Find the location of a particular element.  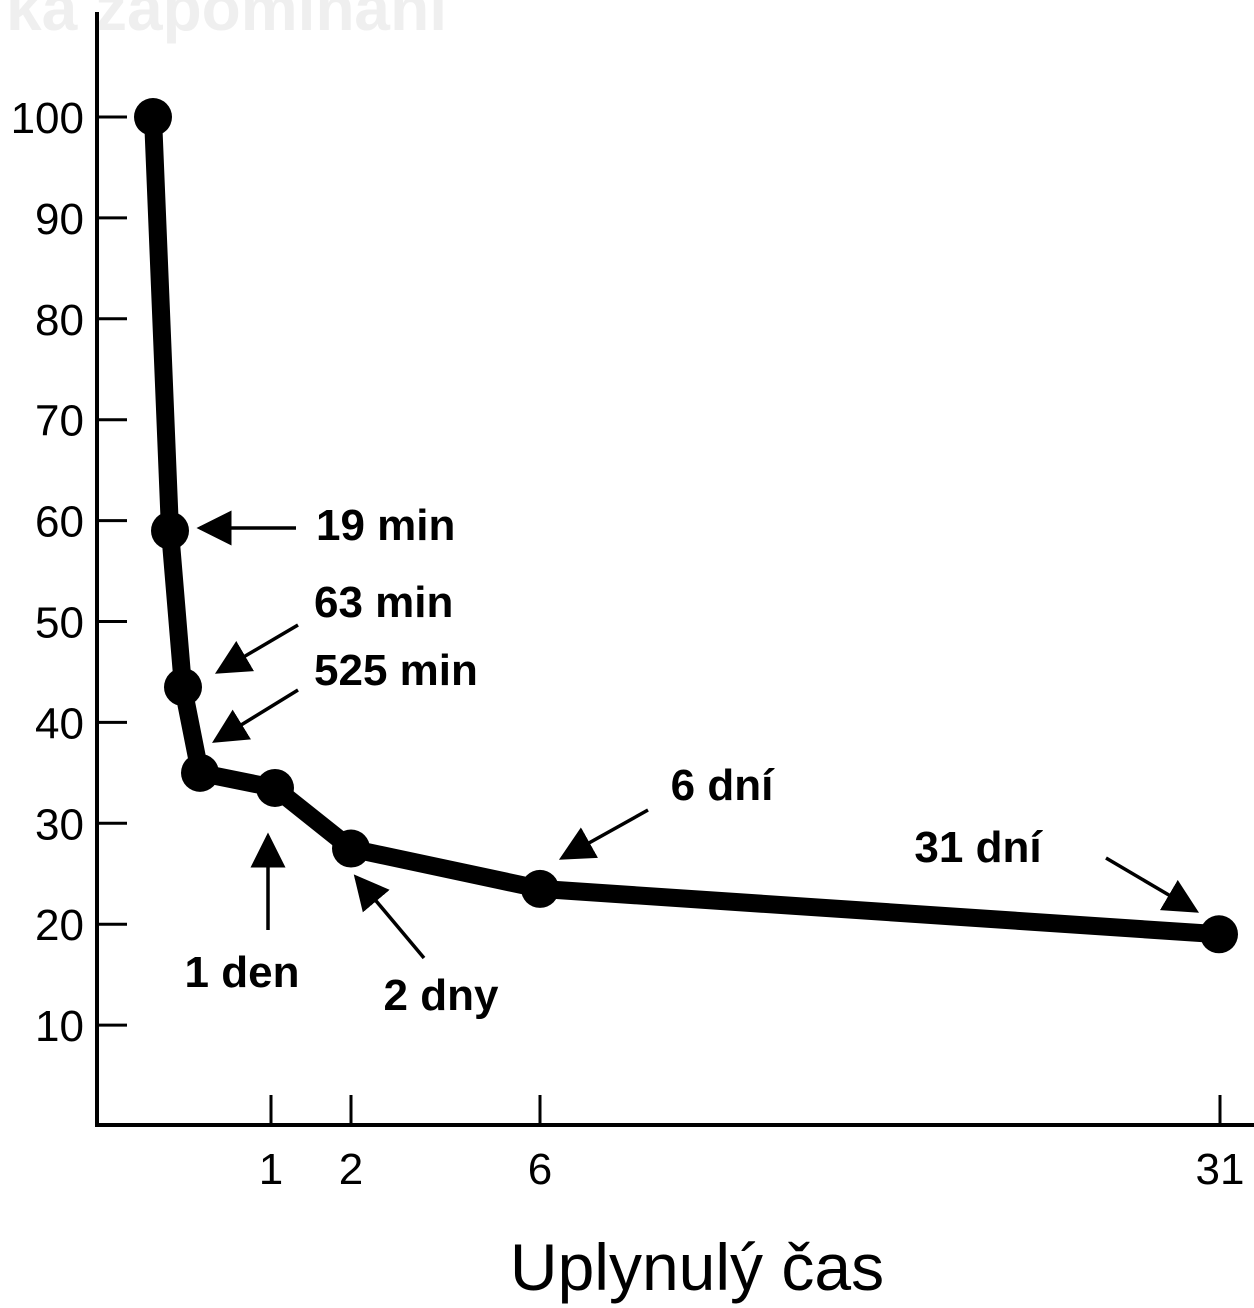

y-tick-label: 40 is located at coordinates (59, 723).